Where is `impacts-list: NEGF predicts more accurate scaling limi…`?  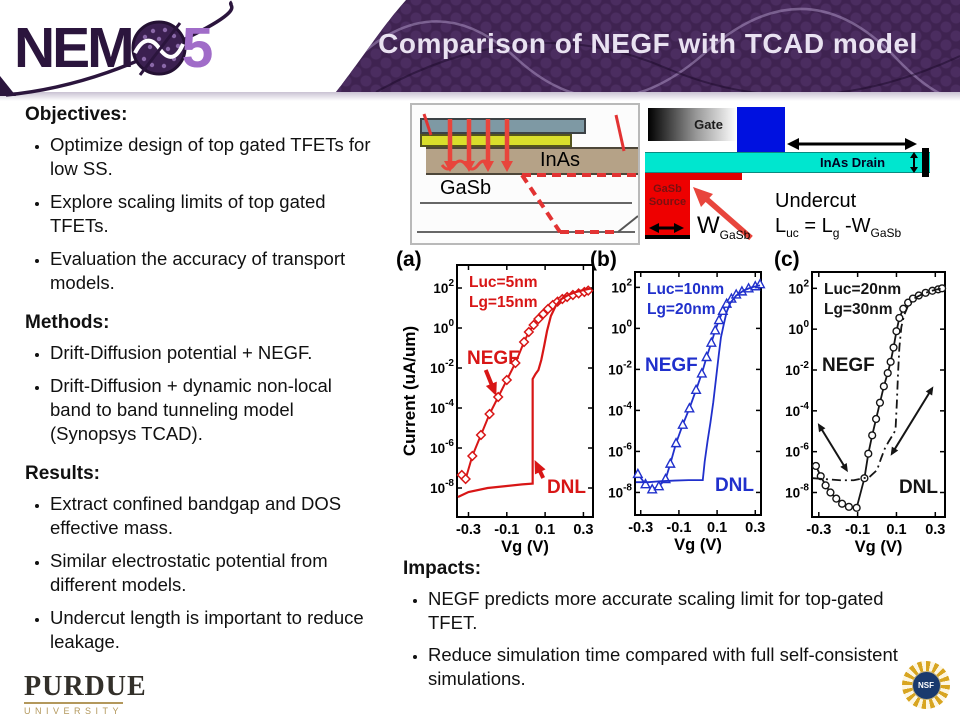
impacts-list: NEGF predicts more accurate scaling limi… is located at coordinates (656, 639).